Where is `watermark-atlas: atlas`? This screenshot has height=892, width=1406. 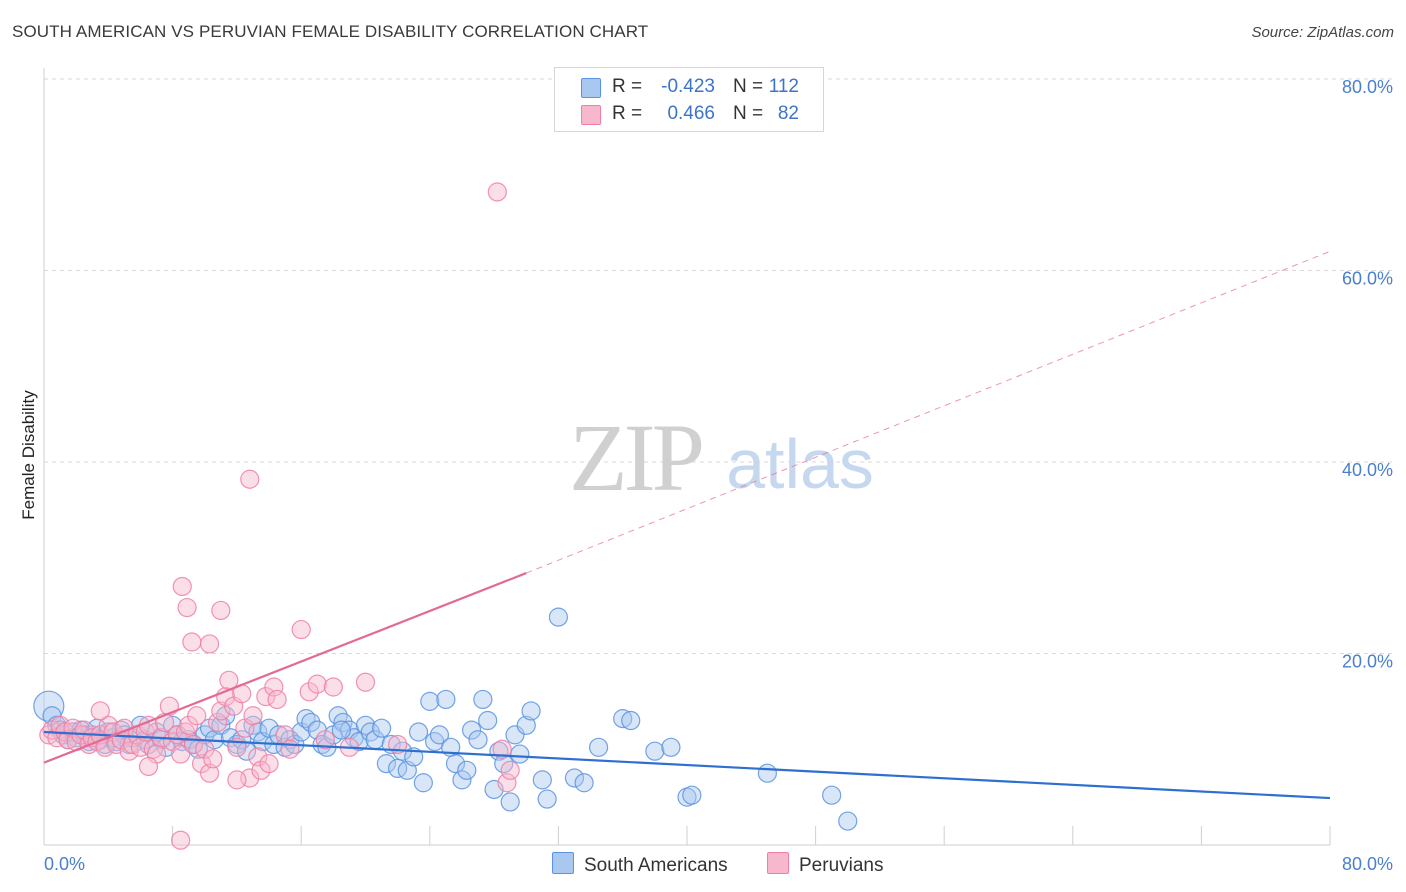
watermark-atlas: atlas is located at coordinates (800, 464).